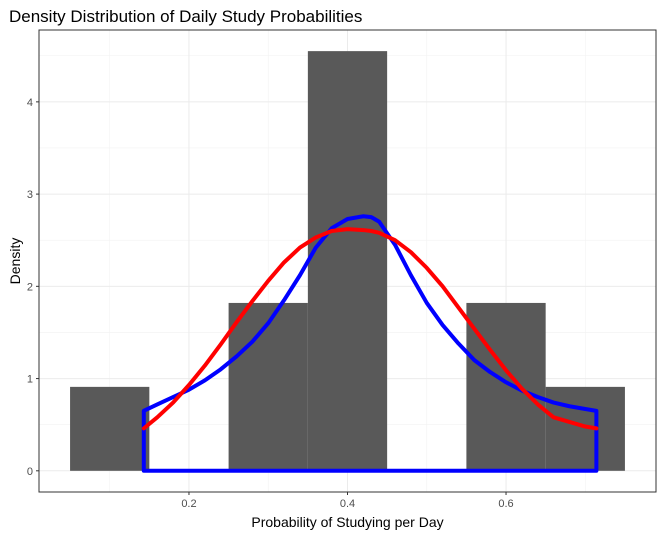  I want to click on y-tick-label: 0, so click(30, 472).